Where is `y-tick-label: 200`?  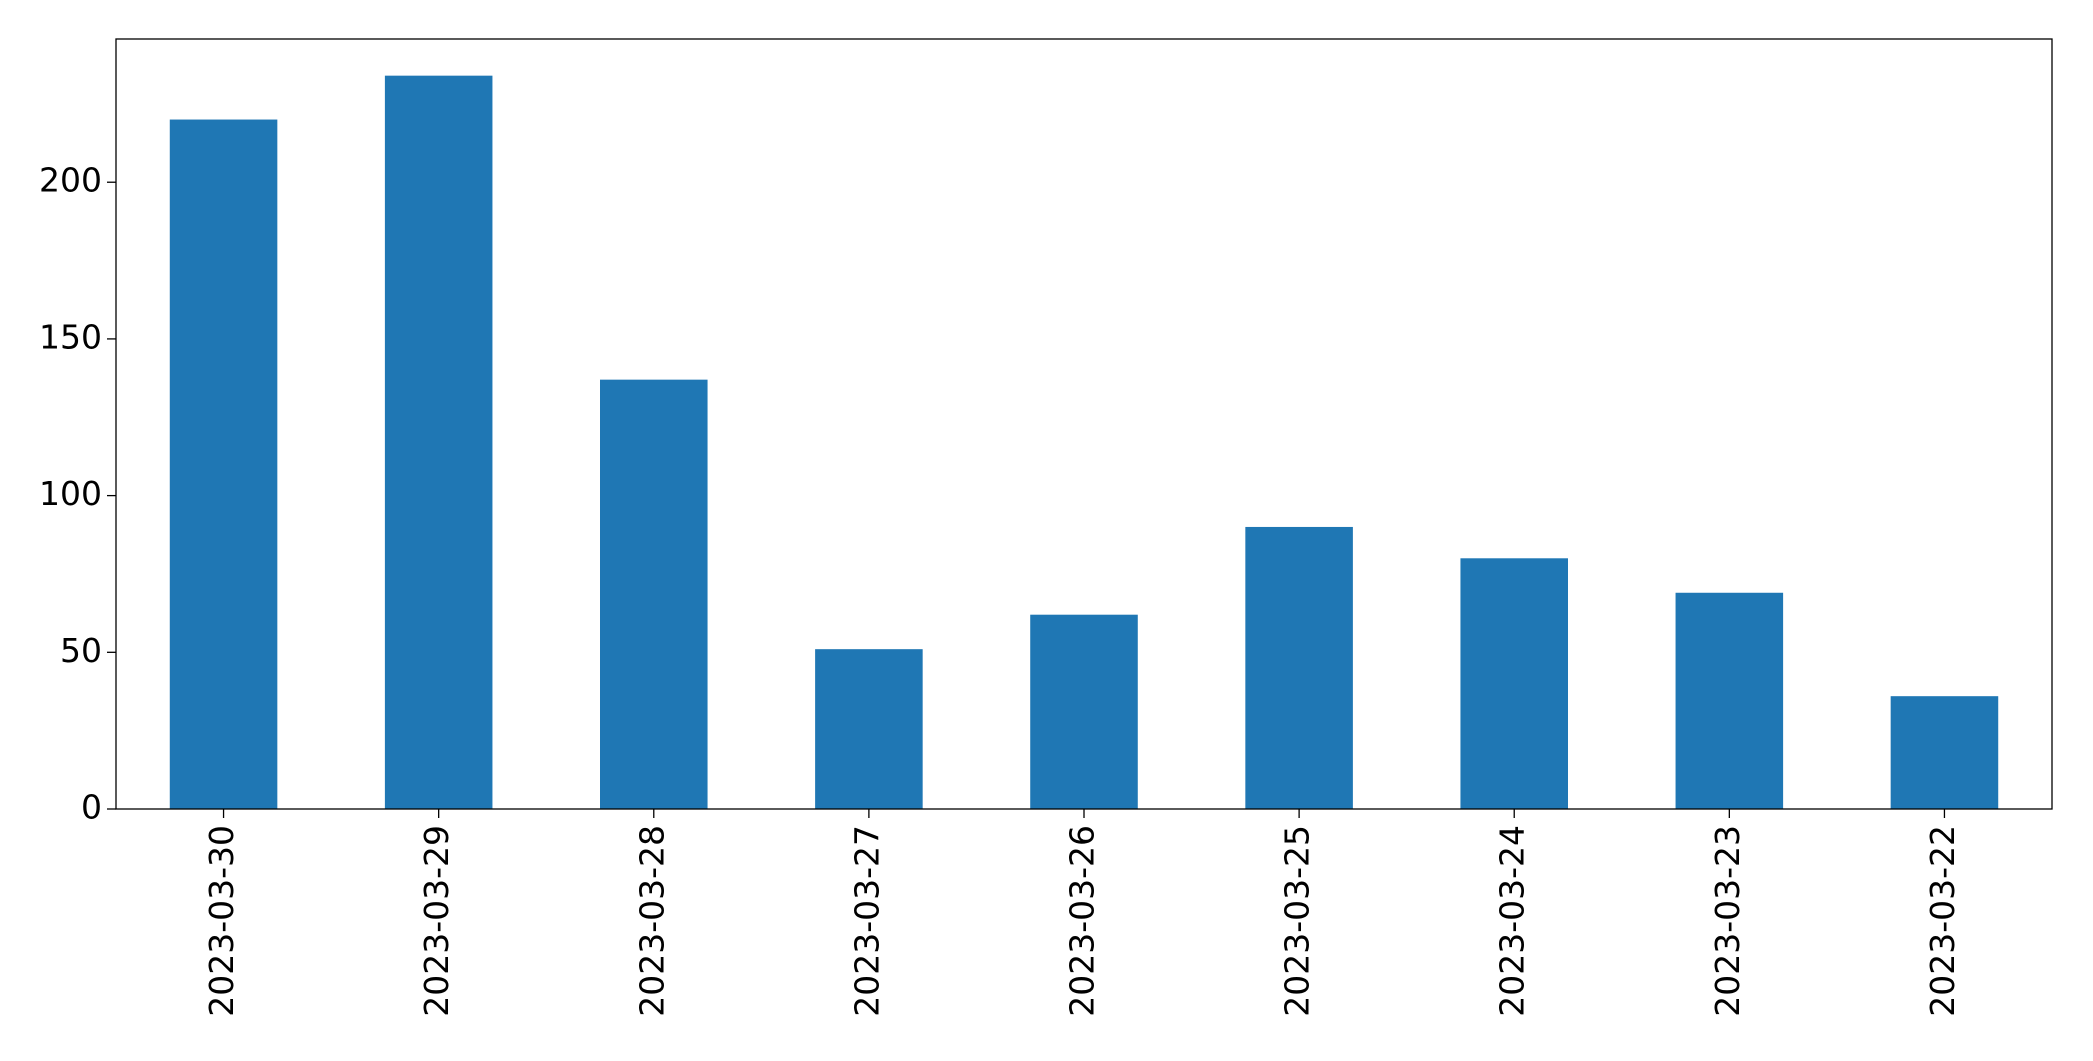 y-tick-label: 200 is located at coordinates (70, 180).